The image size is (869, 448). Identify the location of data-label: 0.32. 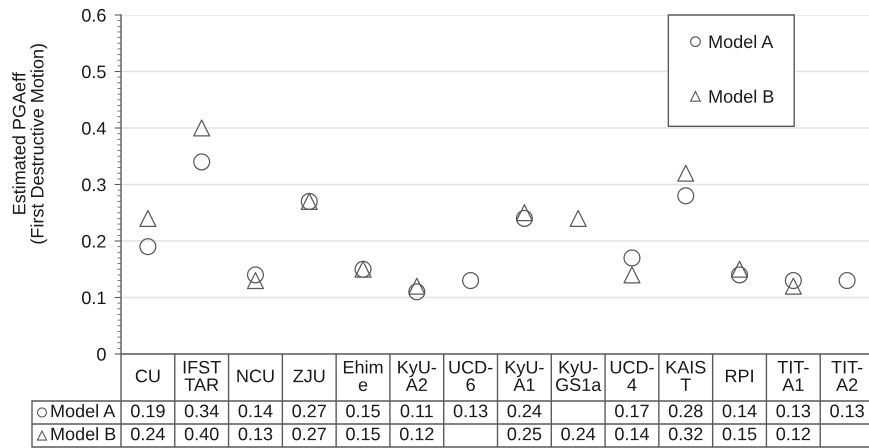
(685, 434).